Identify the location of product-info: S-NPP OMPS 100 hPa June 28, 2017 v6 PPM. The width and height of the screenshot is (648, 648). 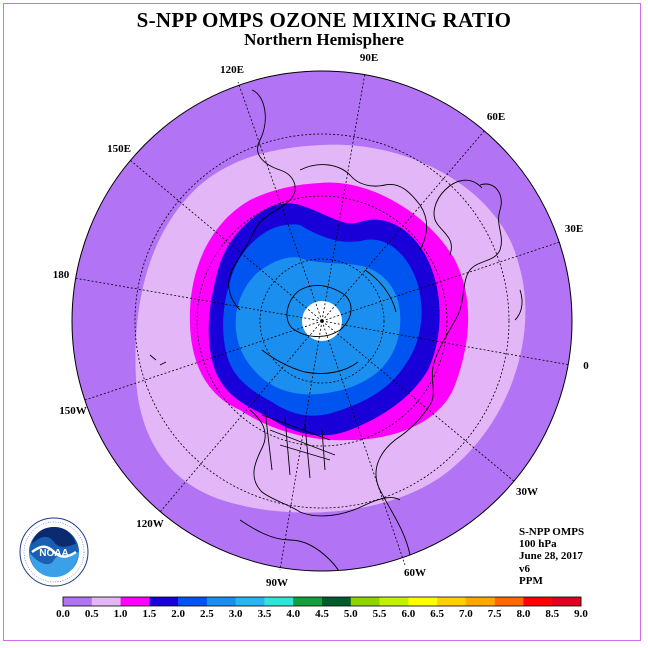
(551, 556).